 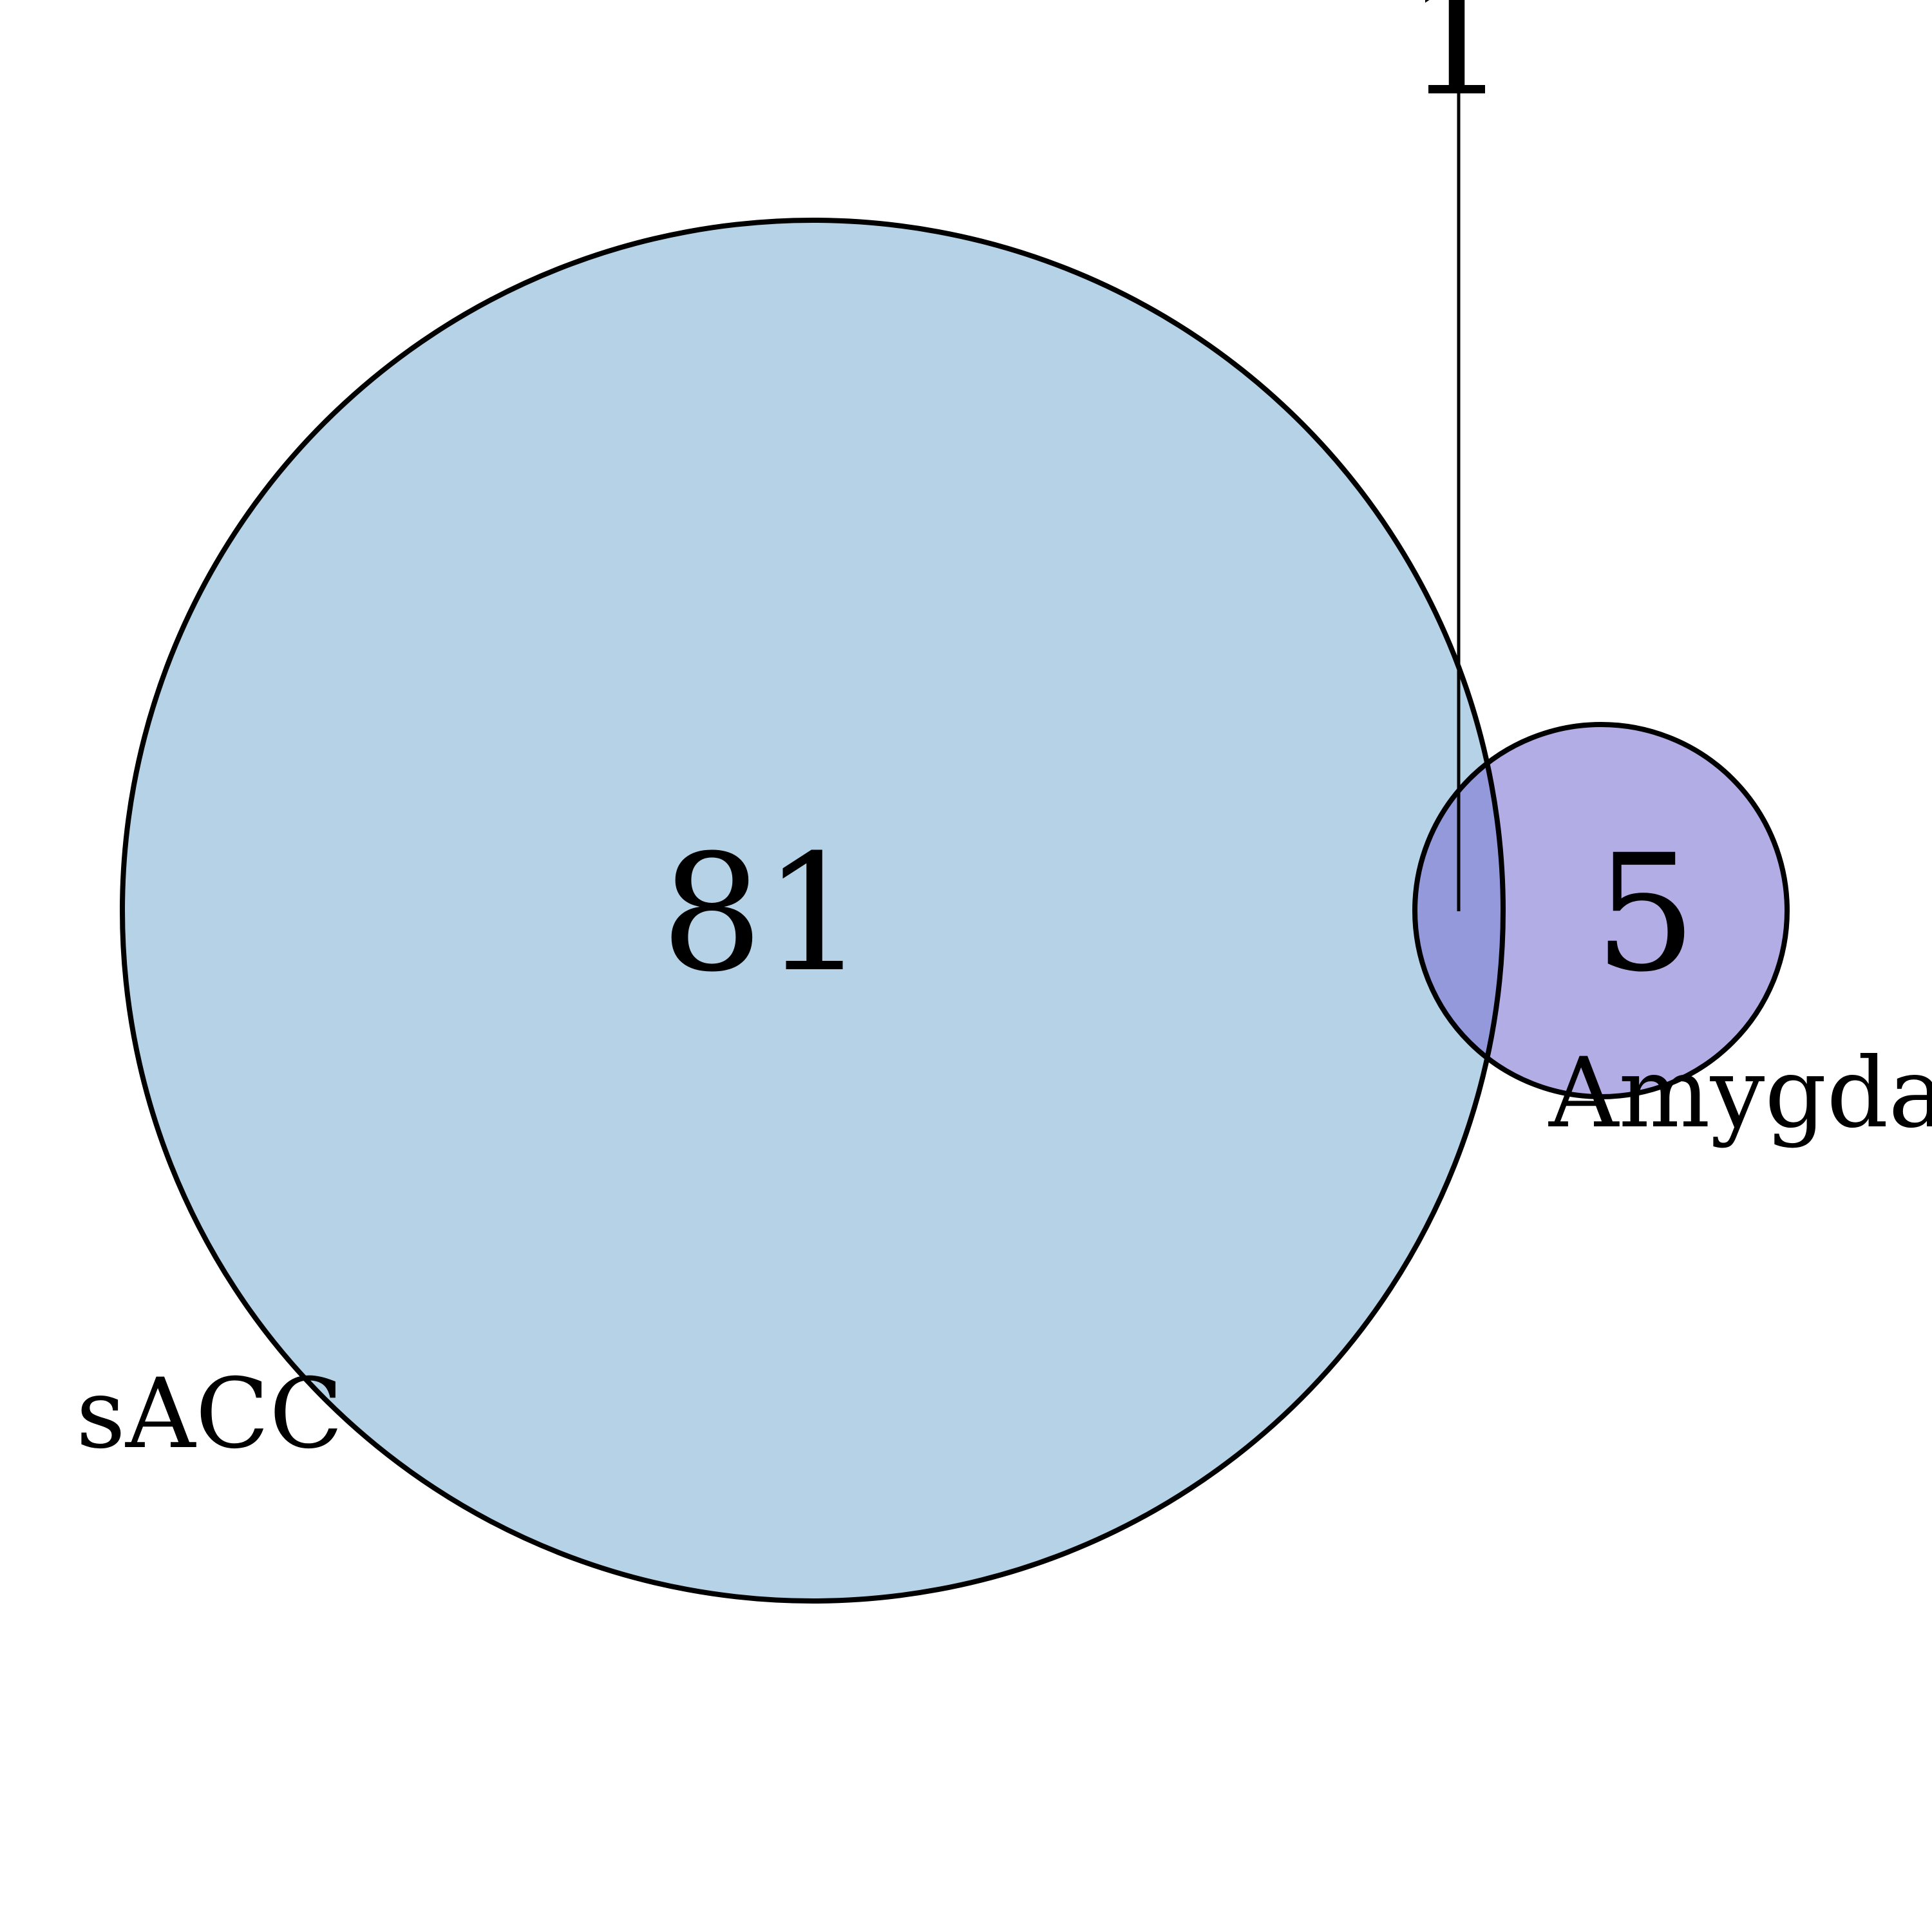 What do you see at coordinates (763, 913) in the screenshot?
I see `sacc-only-count: 81` at bounding box center [763, 913].